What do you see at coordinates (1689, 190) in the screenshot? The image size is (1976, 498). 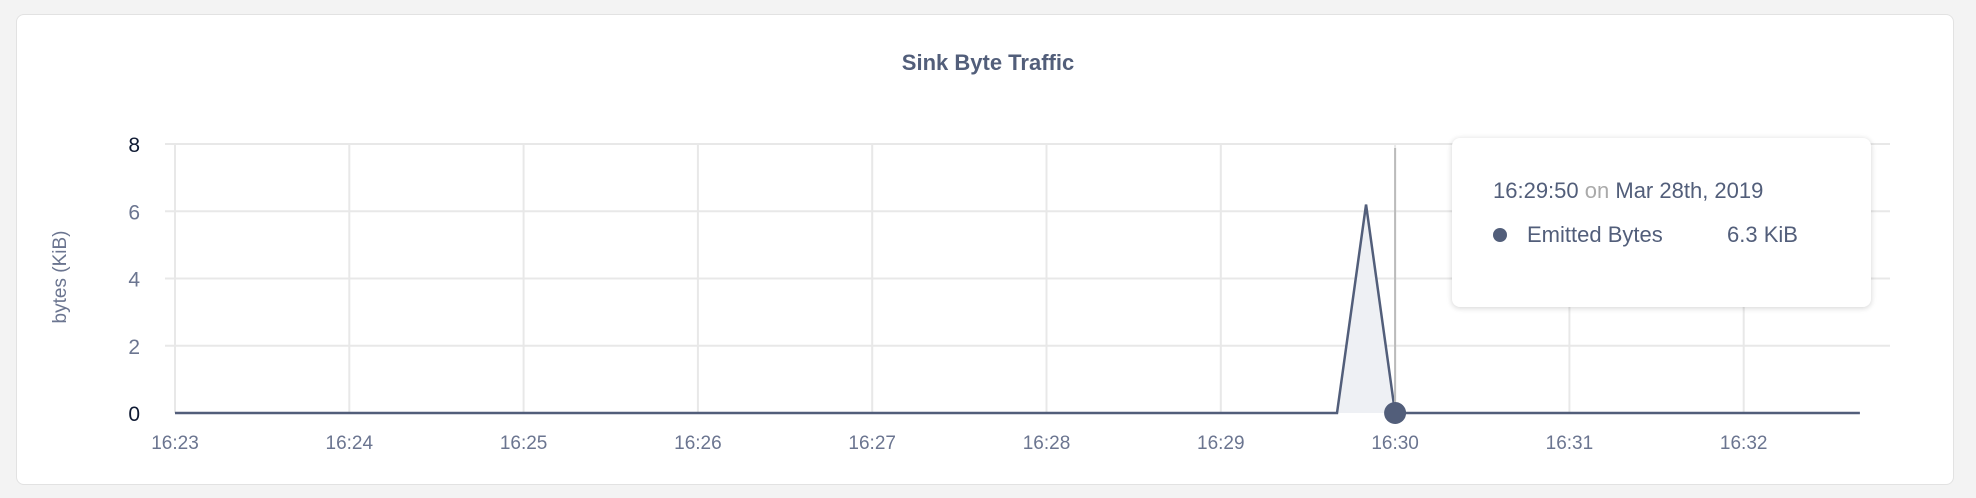 I see `tooltip-date: Mar 28th, 2019` at bounding box center [1689, 190].